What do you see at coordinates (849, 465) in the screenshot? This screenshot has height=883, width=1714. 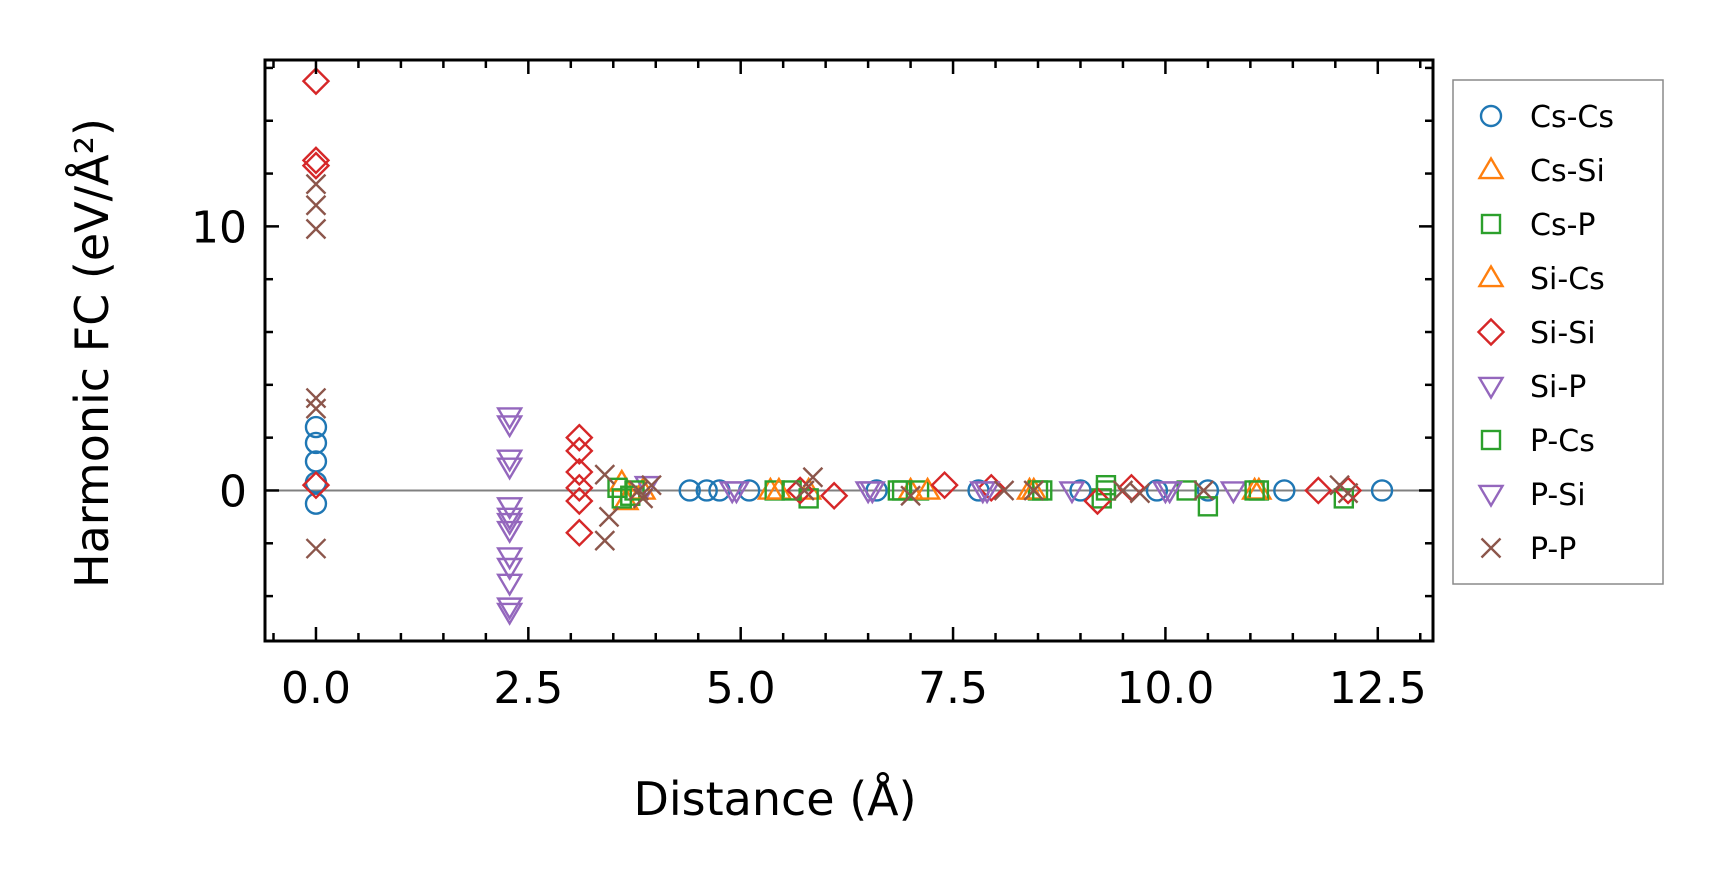 I see `series-cs-cs` at bounding box center [849, 465].